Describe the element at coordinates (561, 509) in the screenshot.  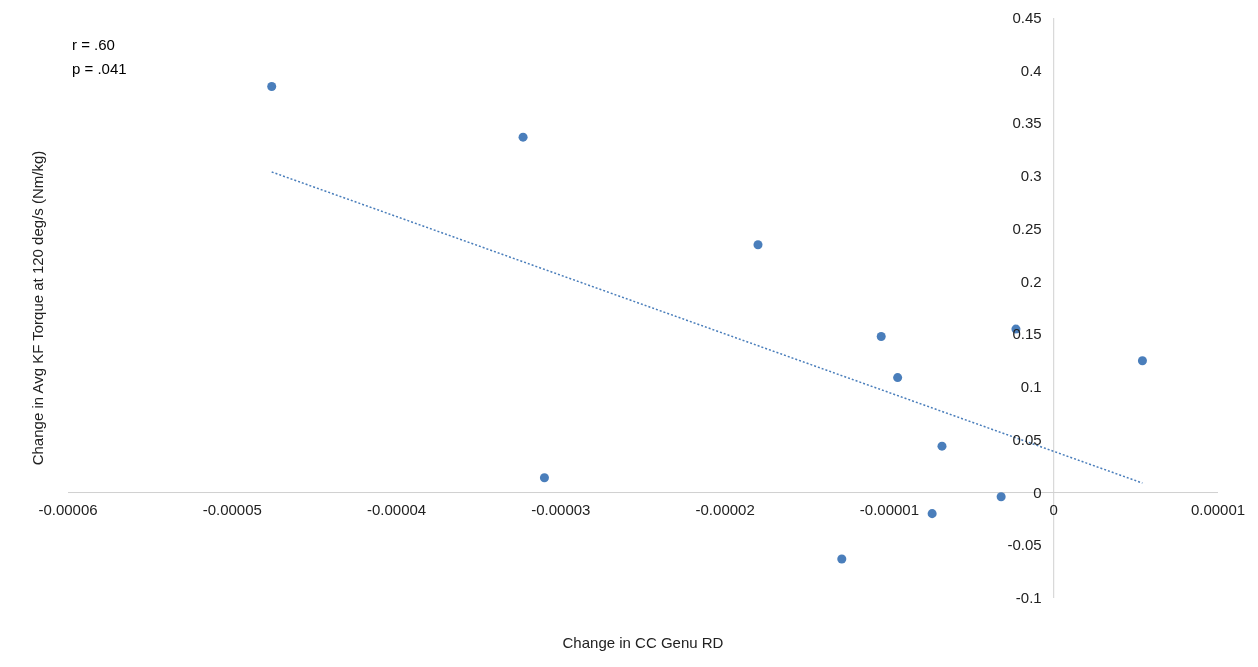
I see `x-tick-label: -0.00003` at that location.